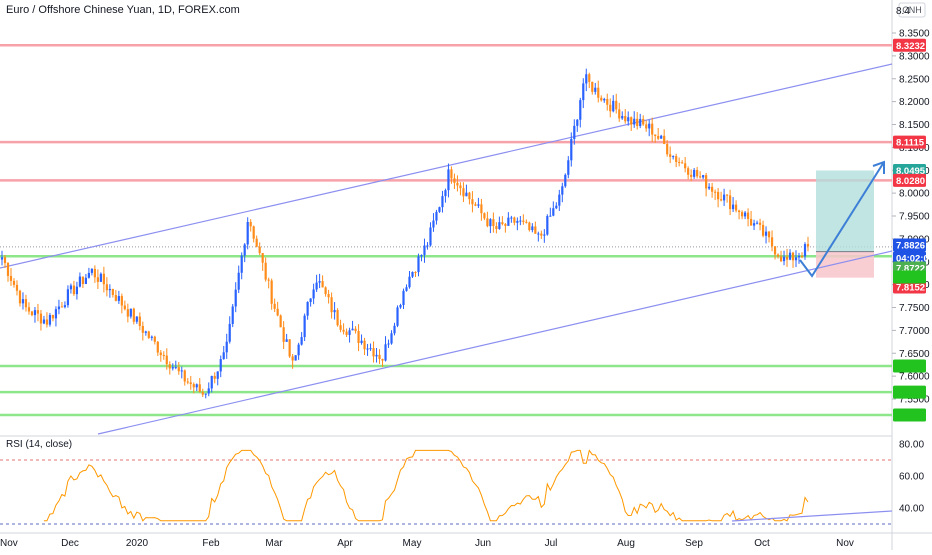  I want to click on currency-label: CNH, so click(912, 10).